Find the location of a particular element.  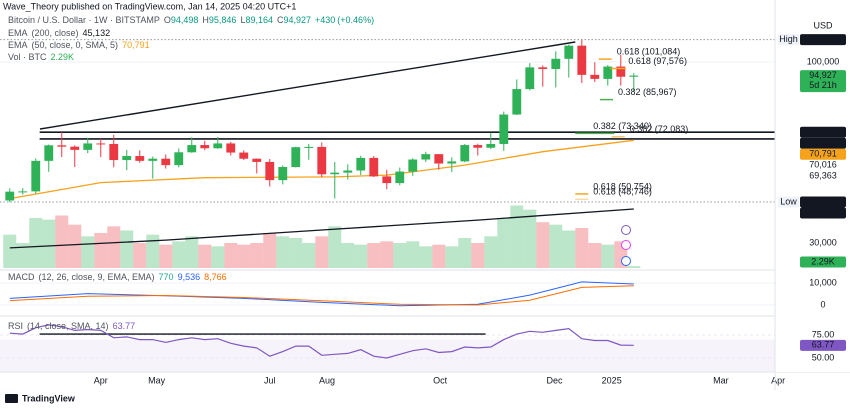

fib-label: 0.382 (72,083) is located at coordinates (659, 129).